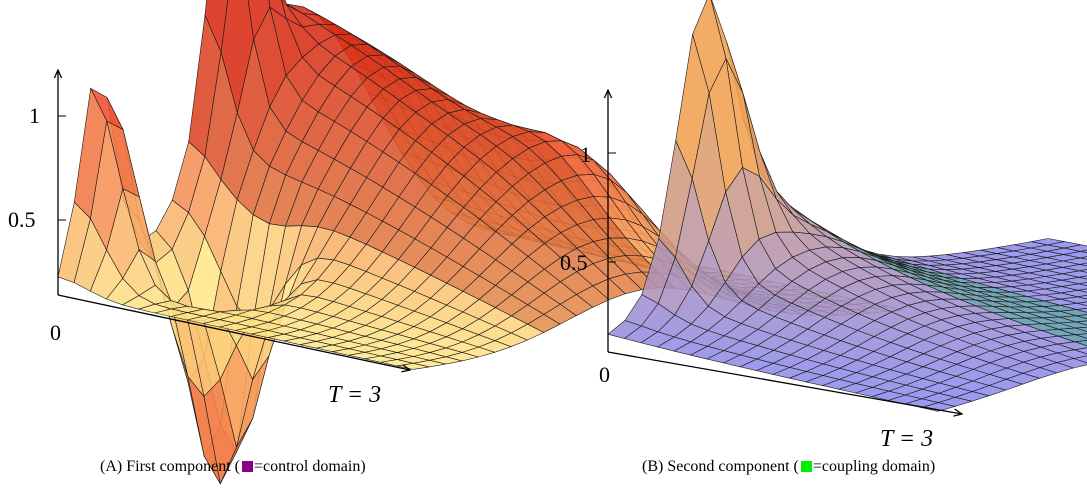 Image resolution: width=1087 pixels, height=493 pixels. Describe the element at coordinates (183, 466) in the screenshot. I see `caption-text: First component (` at that location.